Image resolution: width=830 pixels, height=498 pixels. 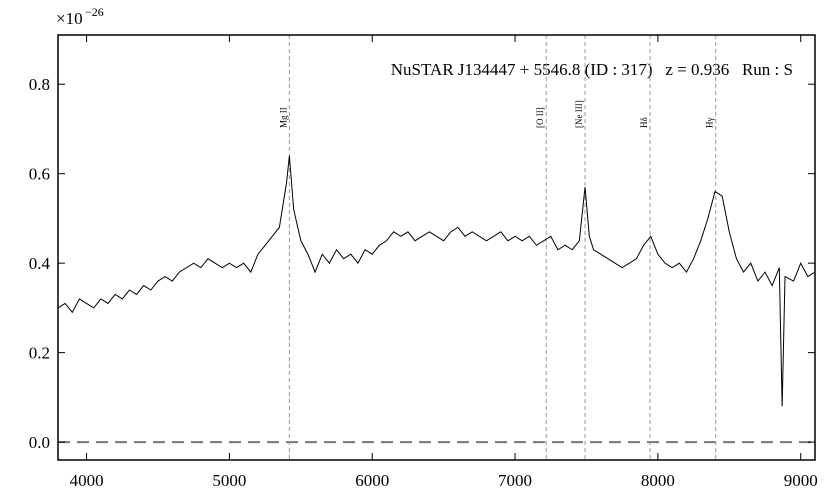 What do you see at coordinates (40, 263) in the screenshot?
I see `y-tick-label: 0.4` at bounding box center [40, 263].